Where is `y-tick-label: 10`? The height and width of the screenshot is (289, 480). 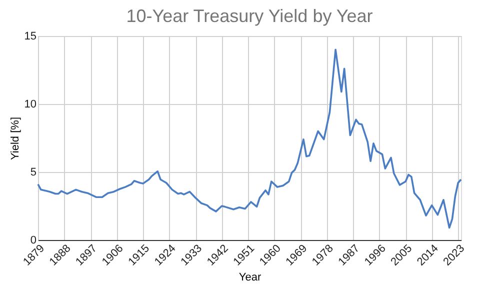 y-tick-label: 10 is located at coordinates (30, 104).